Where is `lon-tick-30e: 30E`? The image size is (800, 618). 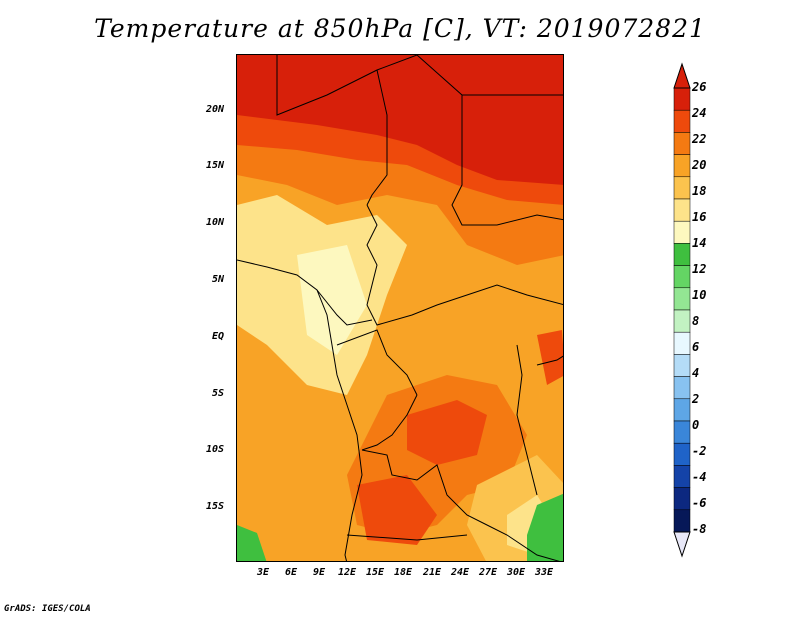 lon-tick-30e: 30E is located at coordinates (516, 572).